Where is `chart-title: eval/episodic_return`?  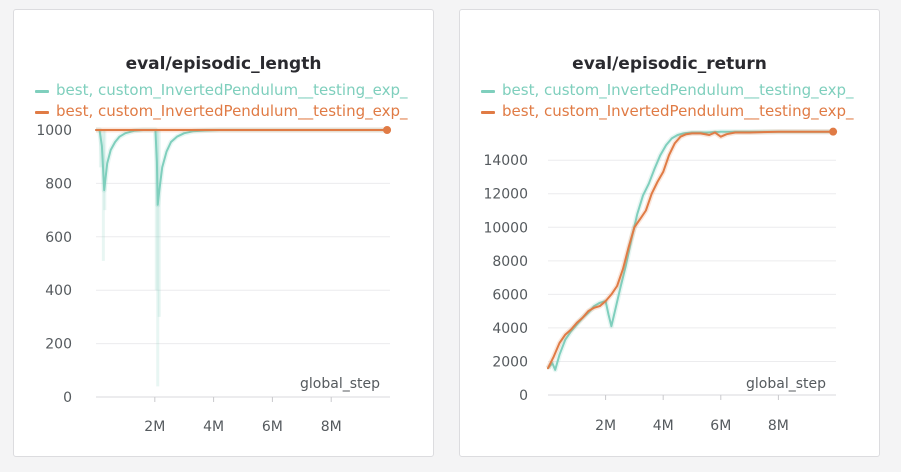 chart-title: eval/episodic_return is located at coordinates (669, 64).